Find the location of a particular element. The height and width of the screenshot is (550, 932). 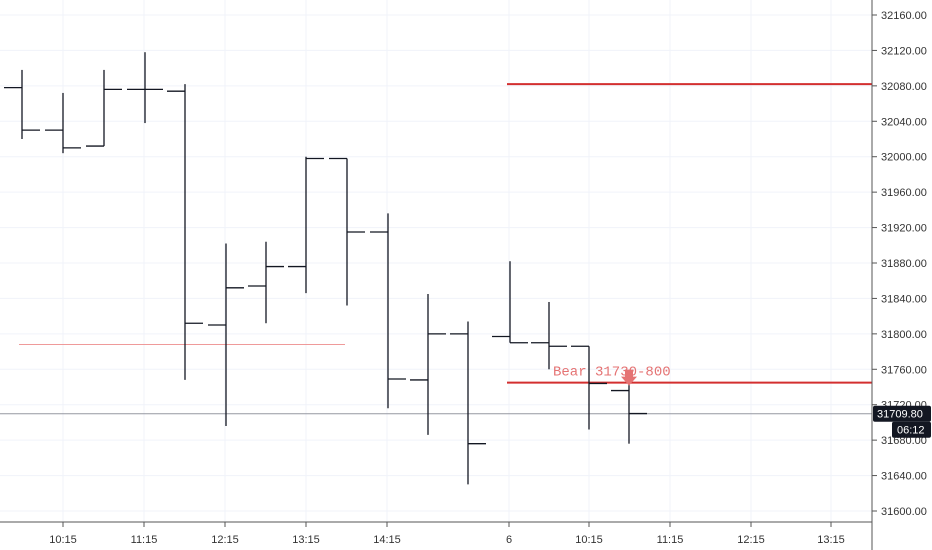

countdown-badge is located at coordinates (911, 429).